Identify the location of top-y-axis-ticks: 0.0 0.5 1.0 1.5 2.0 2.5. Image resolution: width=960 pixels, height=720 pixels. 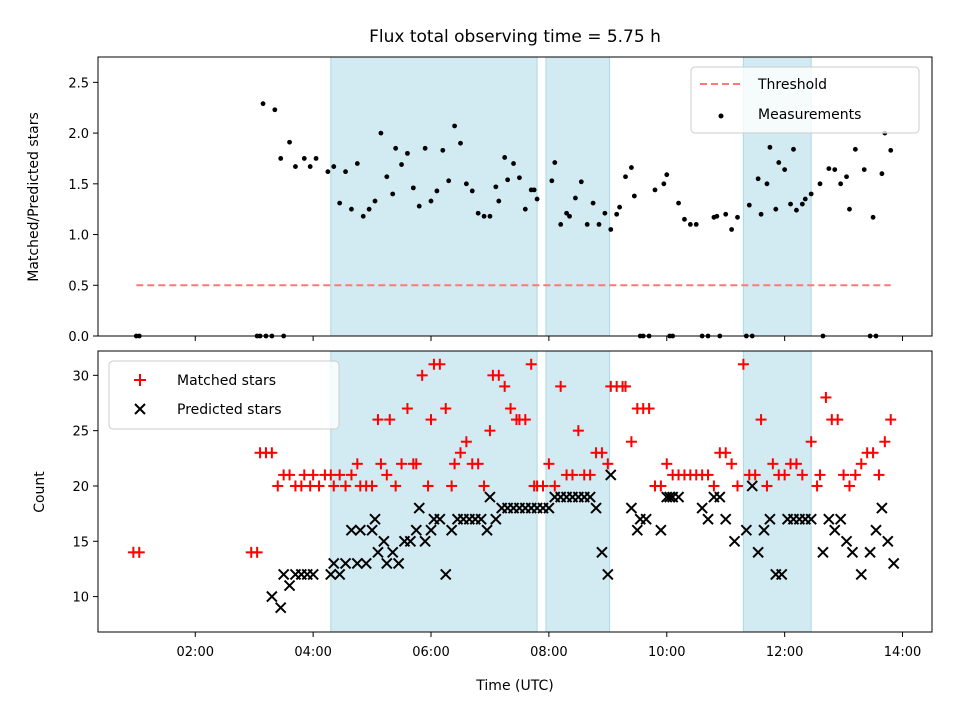
(83, 210).